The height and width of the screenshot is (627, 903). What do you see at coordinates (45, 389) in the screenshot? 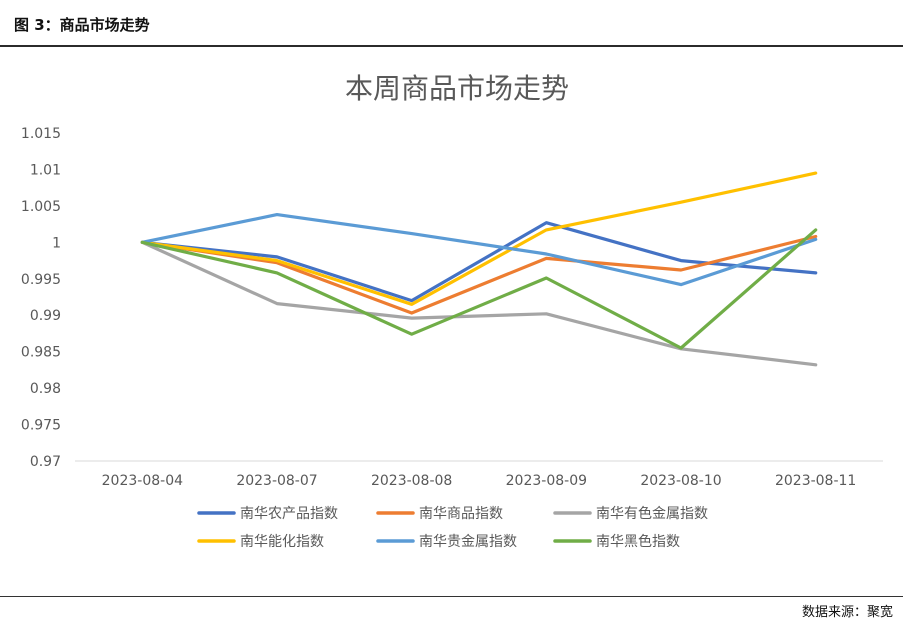
I see `y-tick-label: 0.98` at bounding box center [45, 389].